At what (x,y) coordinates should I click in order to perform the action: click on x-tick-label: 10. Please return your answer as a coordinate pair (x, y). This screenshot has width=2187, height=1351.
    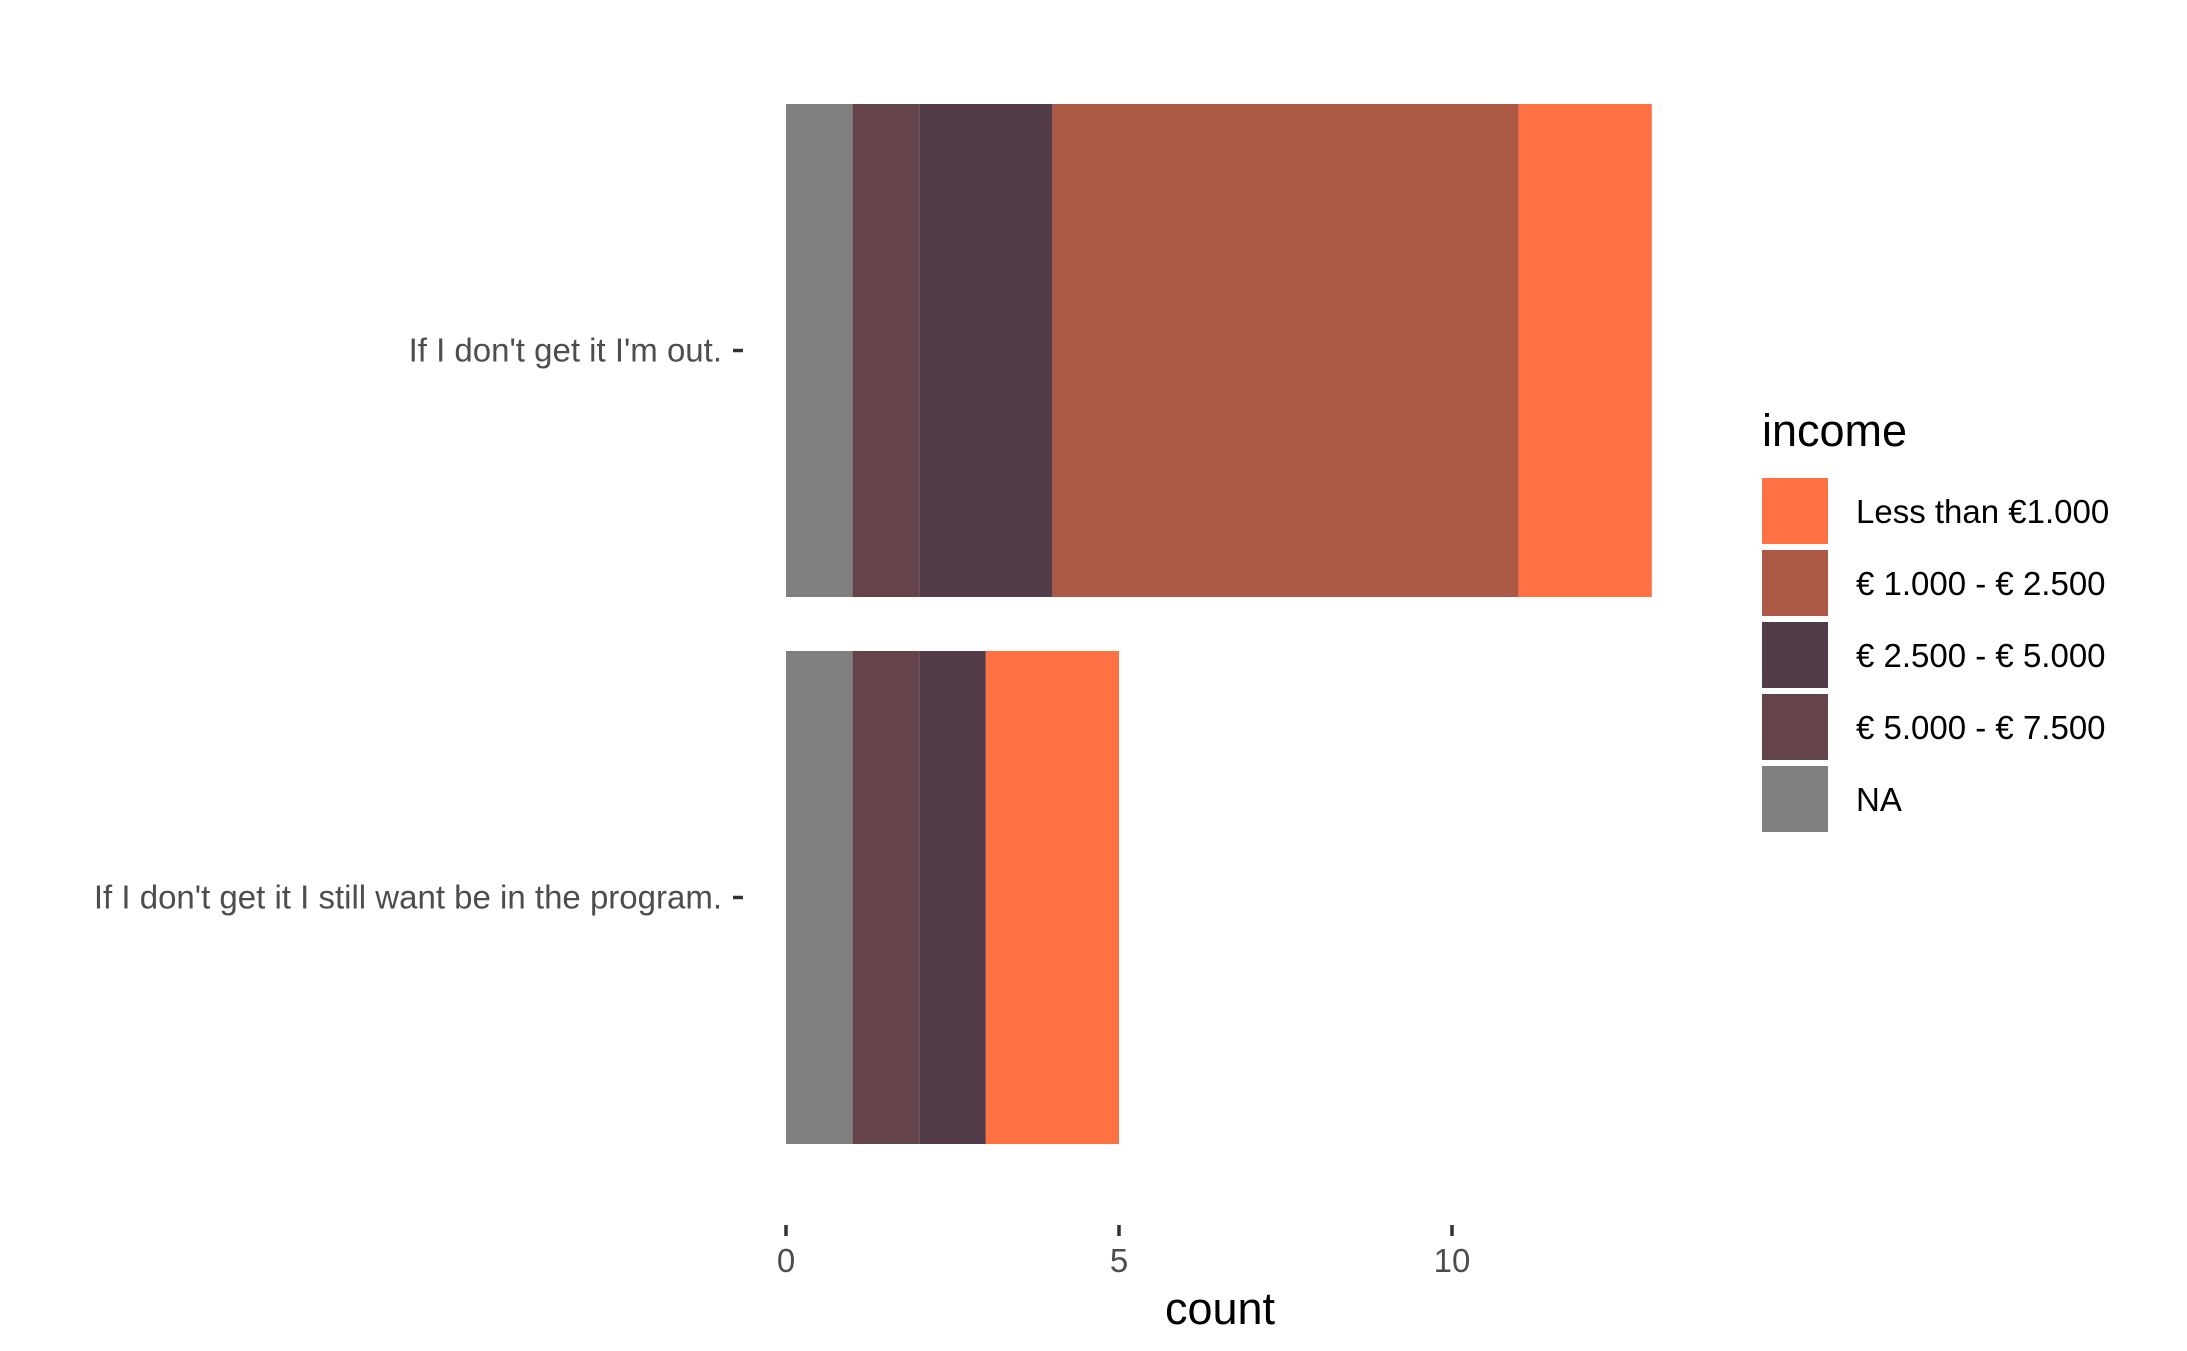
    Looking at the image, I should click on (1452, 1260).